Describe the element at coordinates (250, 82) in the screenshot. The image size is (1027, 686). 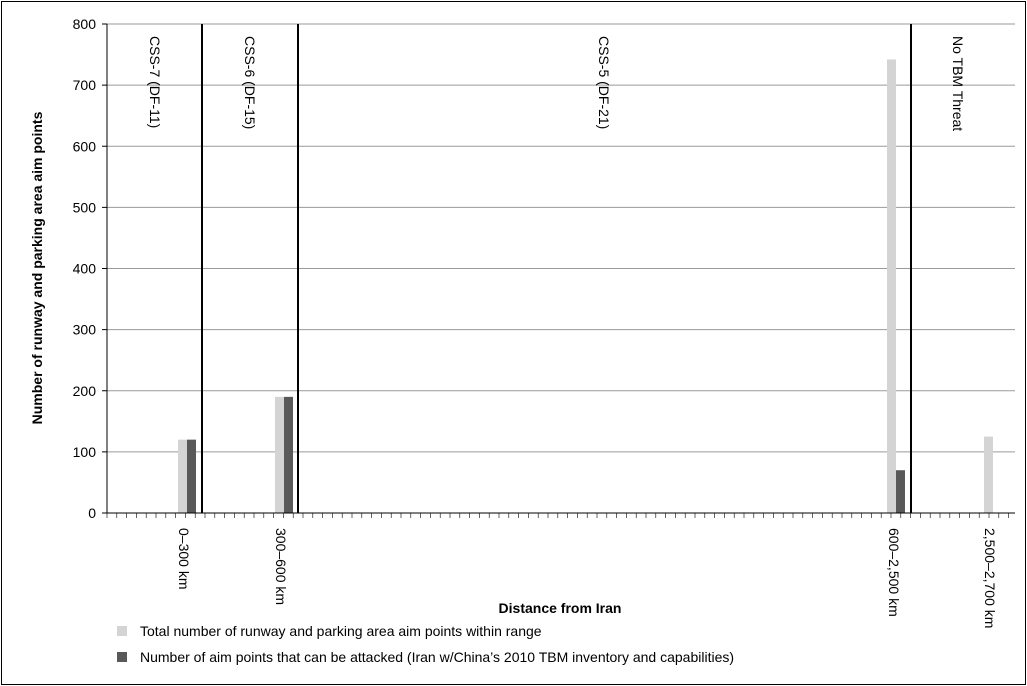
I see `zone-label: CSS-6 (DF-15)` at that location.